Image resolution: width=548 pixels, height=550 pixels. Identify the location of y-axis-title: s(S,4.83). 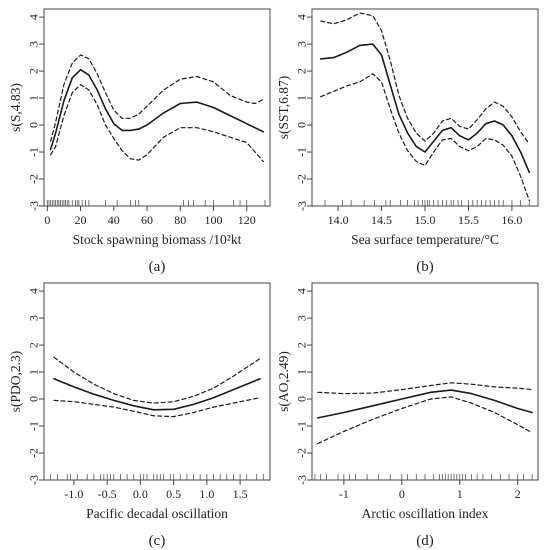
(15, 107).